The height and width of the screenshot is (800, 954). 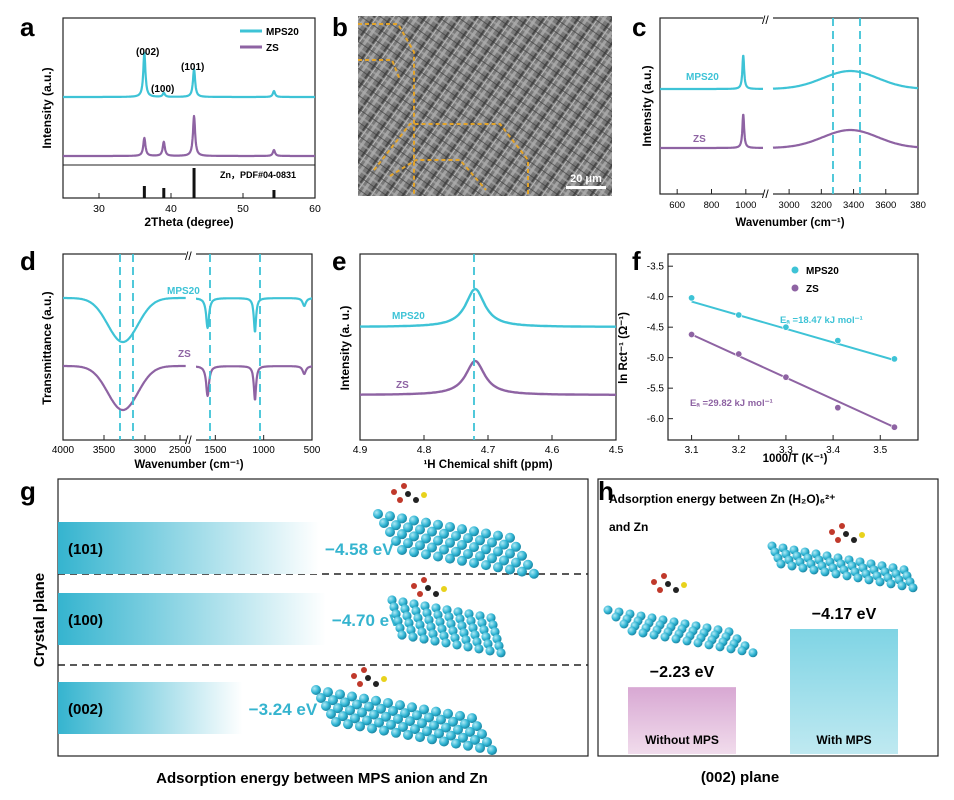 I want to click on chart-c-xtick-label-2: 1000, so click(x=745, y=205).